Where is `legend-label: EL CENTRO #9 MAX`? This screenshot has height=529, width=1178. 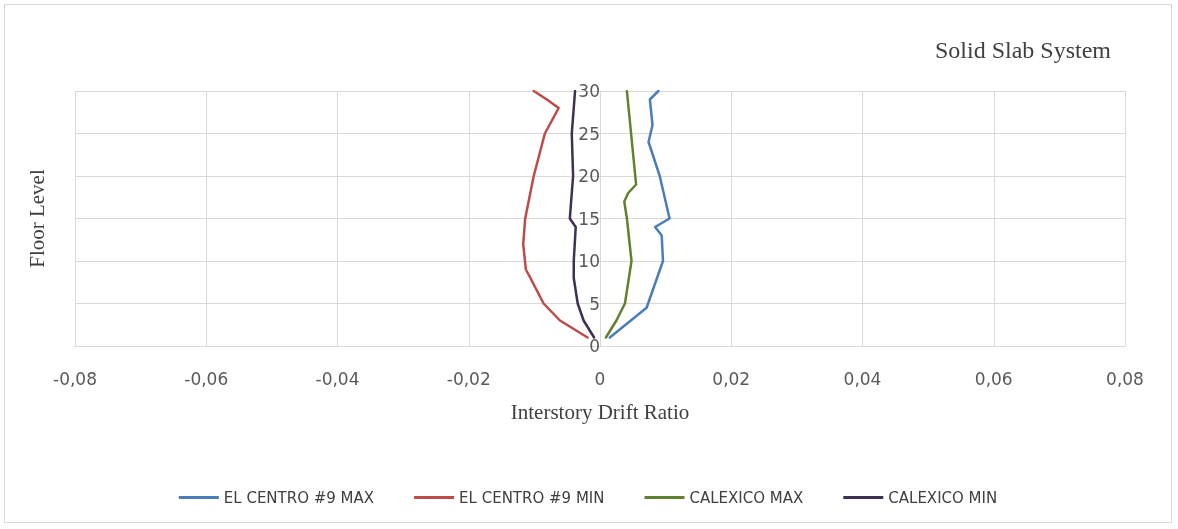 legend-label: EL CENTRO #9 MAX is located at coordinates (299, 497).